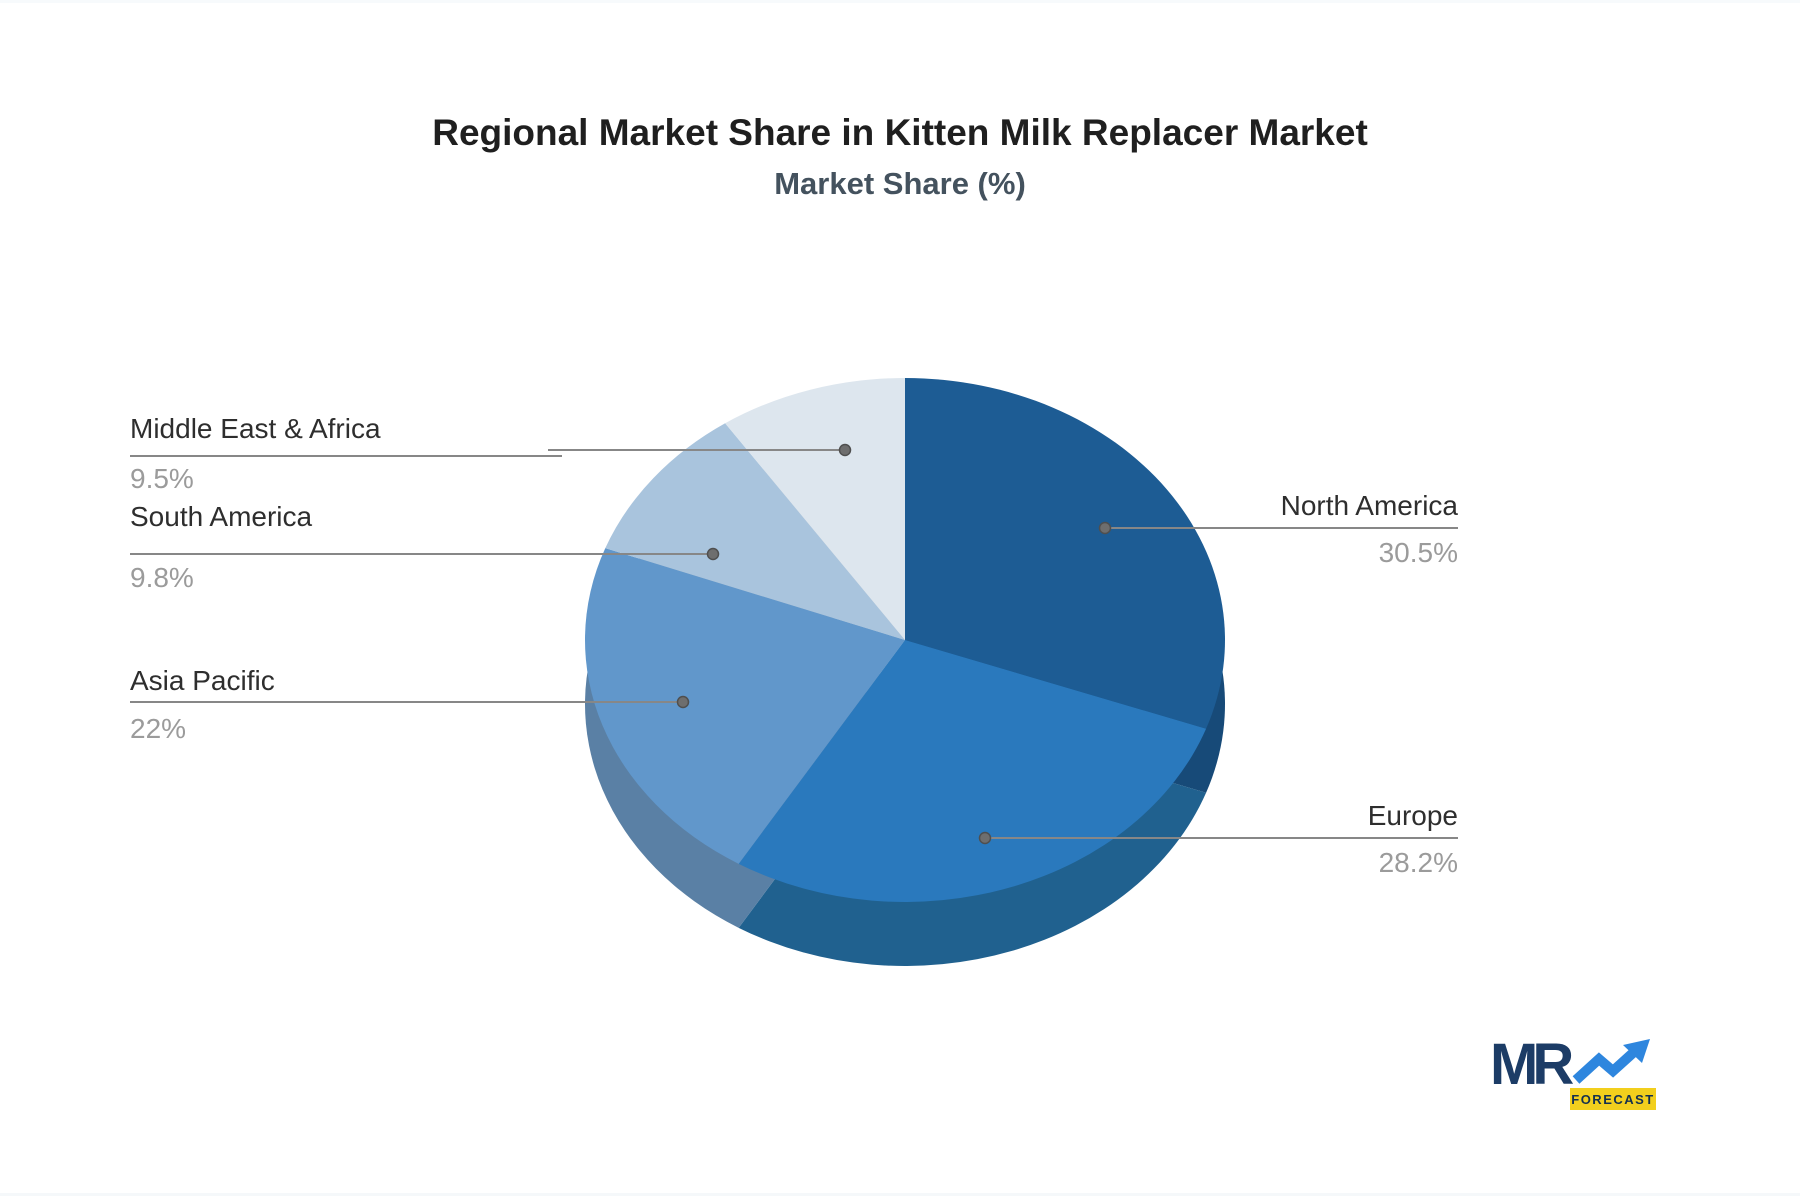  I want to click on label-south-america: South America, so click(221, 516).